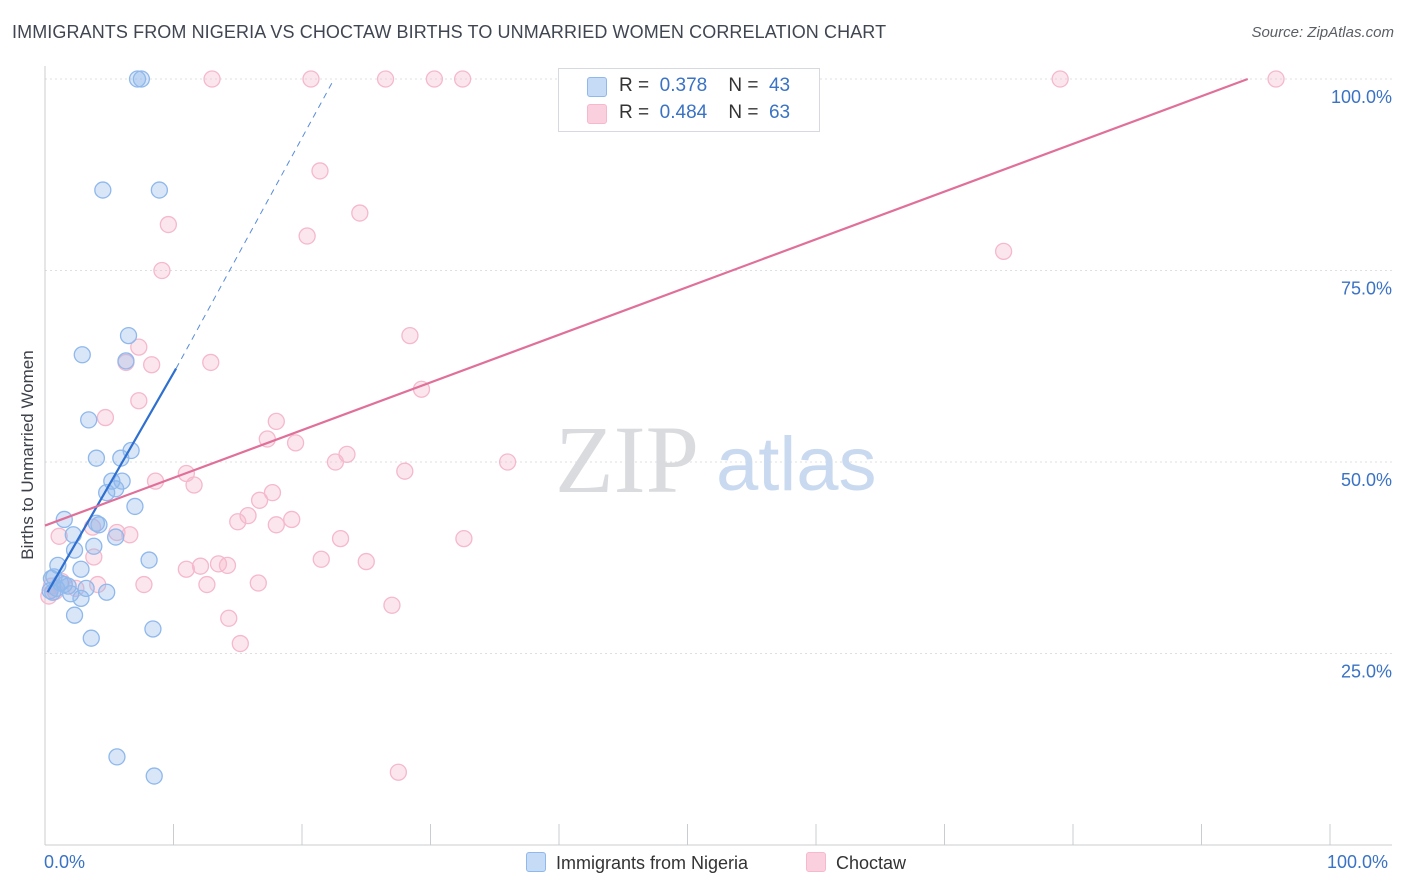 Image resolution: width=1406 pixels, height=892 pixels. What do you see at coordinates (683, 112) in the screenshot?
I see `legend-r-choctaw: 0.484` at bounding box center [683, 112].